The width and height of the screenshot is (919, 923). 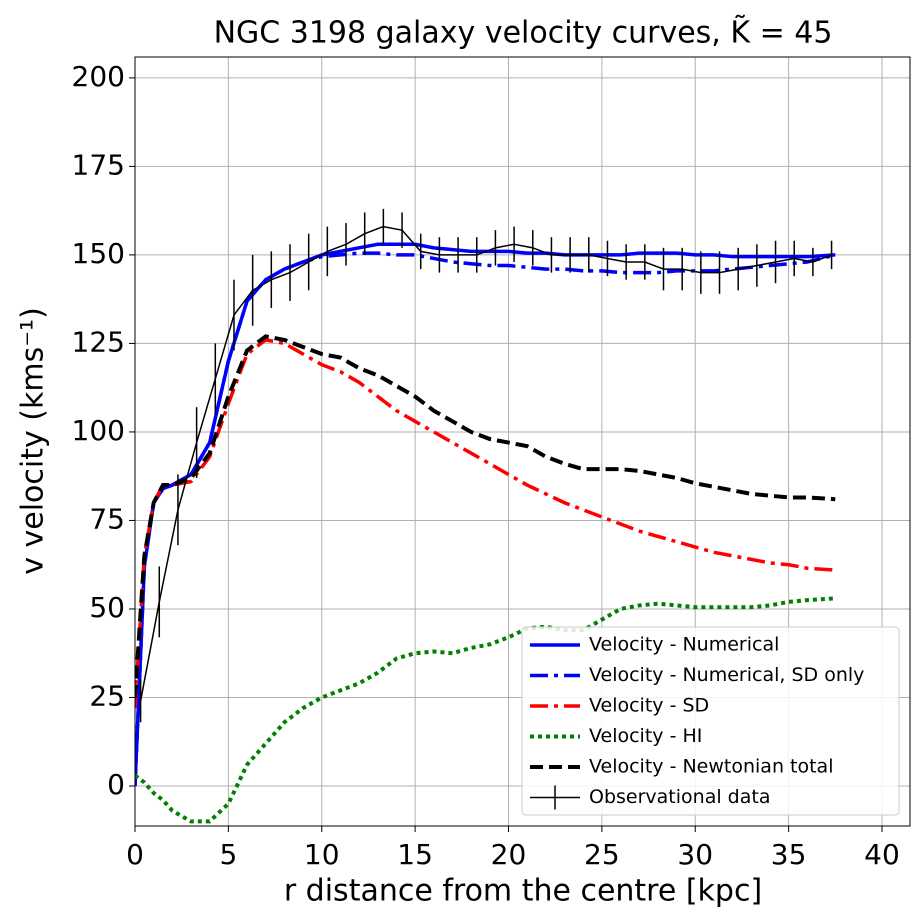 What do you see at coordinates (98, 253) in the screenshot?
I see `y-tick-label: 150` at bounding box center [98, 253].